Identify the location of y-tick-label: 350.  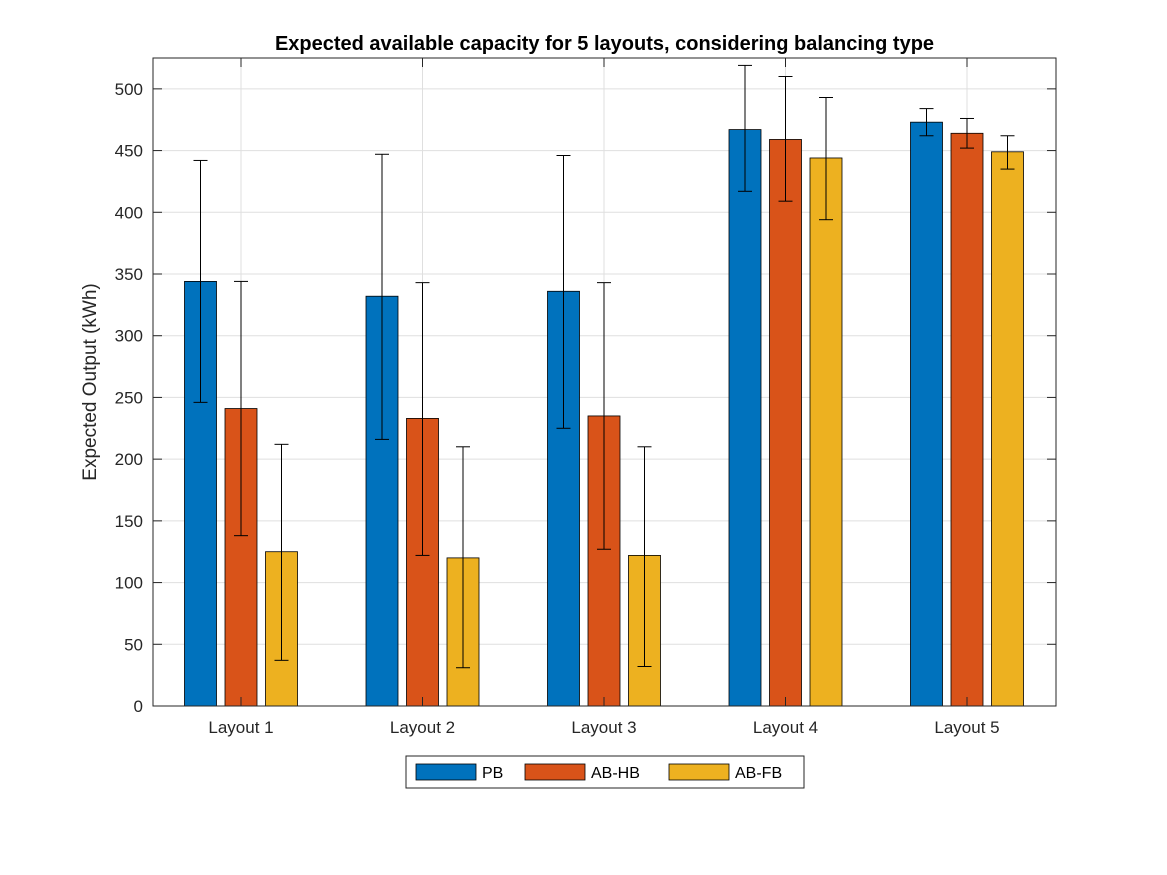
(129, 274).